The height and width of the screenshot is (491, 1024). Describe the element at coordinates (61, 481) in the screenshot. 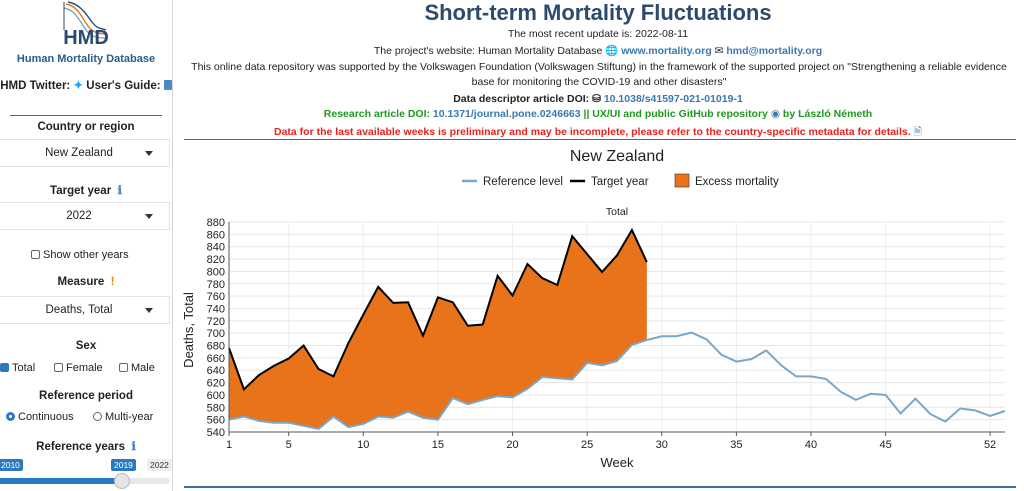

I see `slider-fill` at that location.